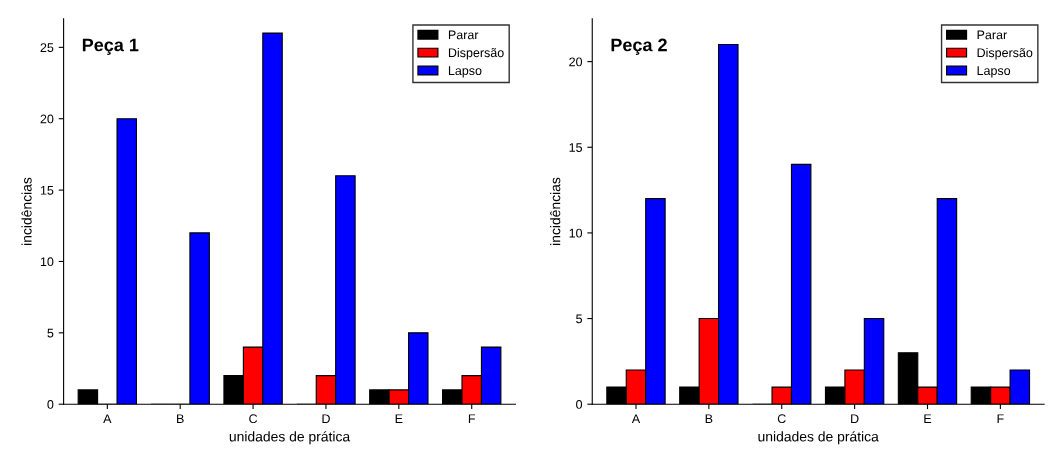 Image resolution: width=1060 pixels, height=470 pixels. I want to click on text: Peça 2, so click(639, 46).